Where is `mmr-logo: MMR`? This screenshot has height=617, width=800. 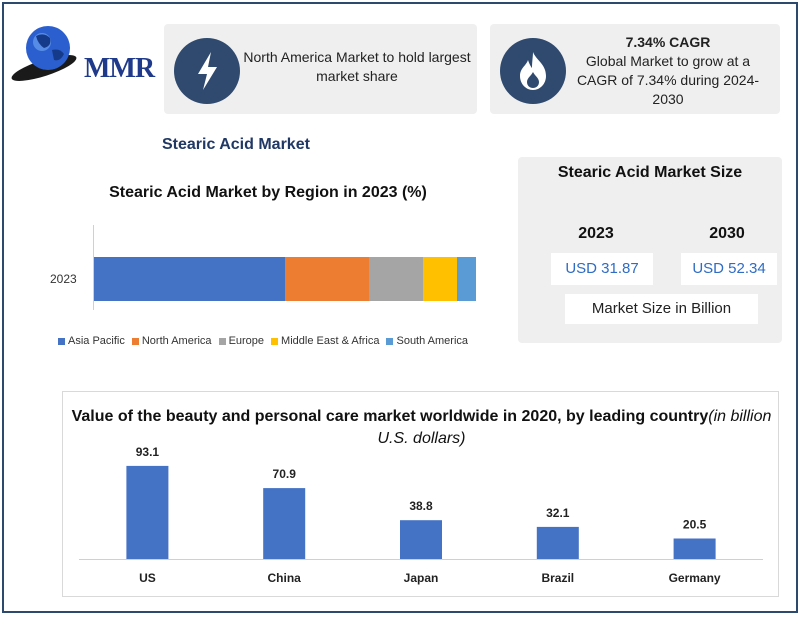 mmr-logo: MMR is located at coordinates (83, 54).